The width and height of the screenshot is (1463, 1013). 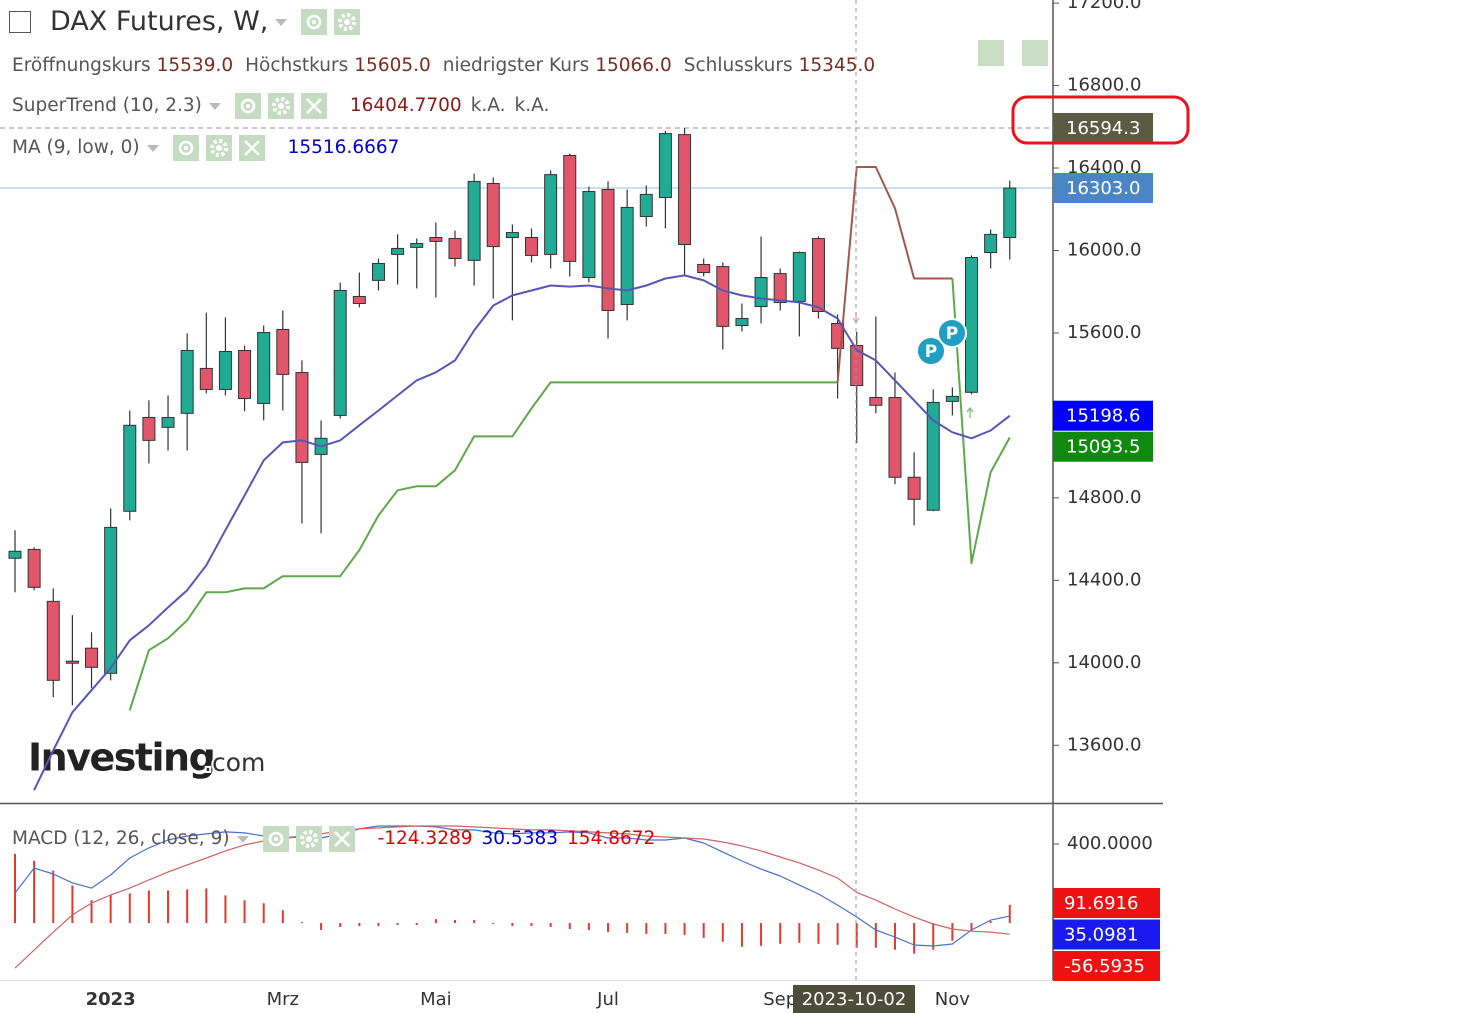 I want to click on macd-line, so click(x=512, y=886).